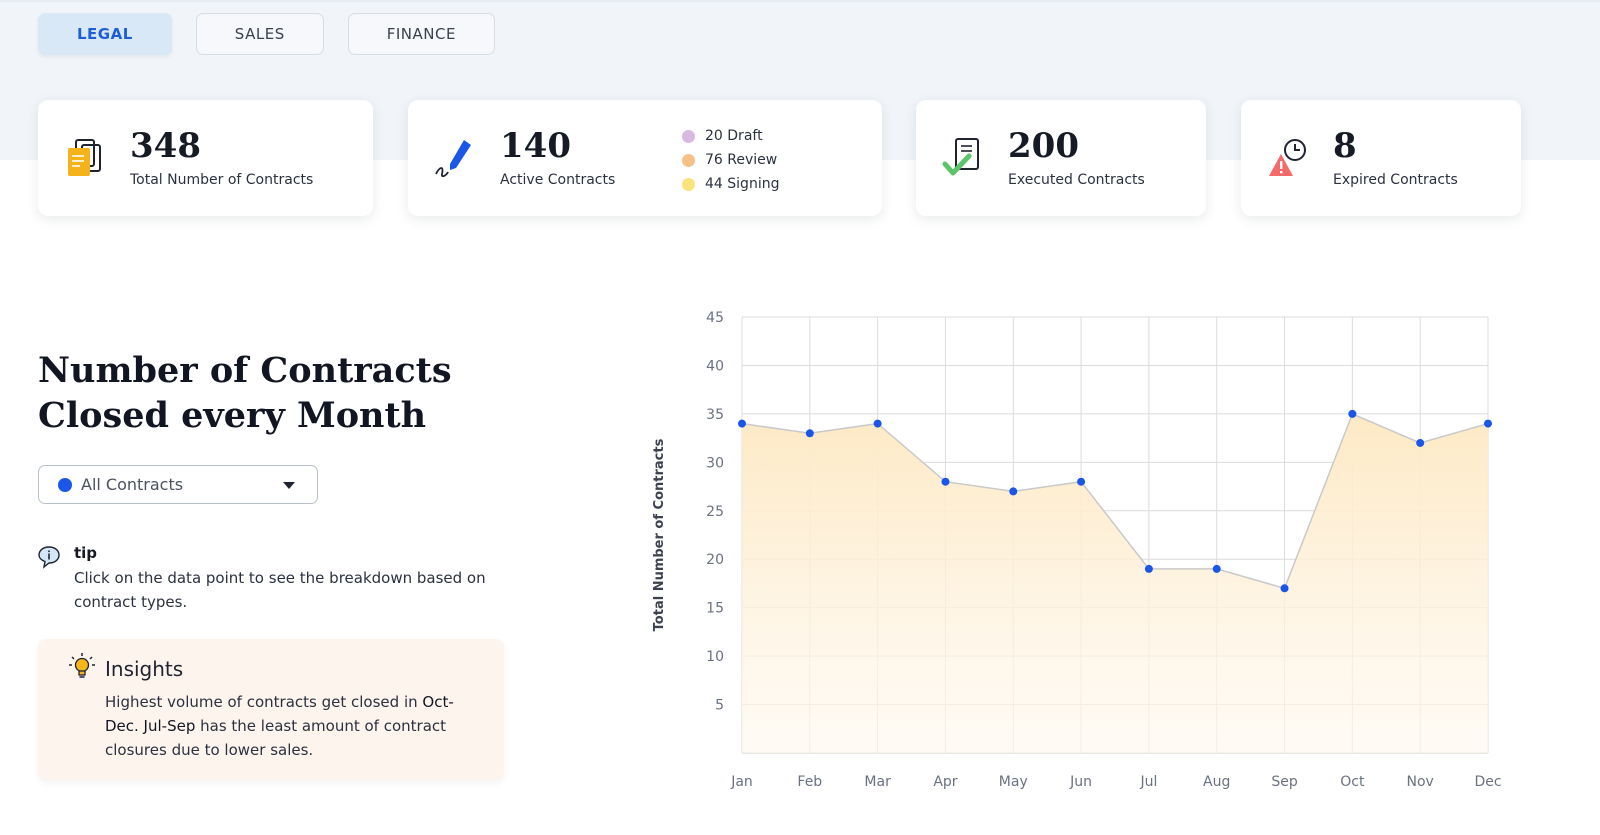 The height and width of the screenshot is (835, 1600). Describe the element at coordinates (688, 160) in the screenshot. I see `review-dot` at that location.